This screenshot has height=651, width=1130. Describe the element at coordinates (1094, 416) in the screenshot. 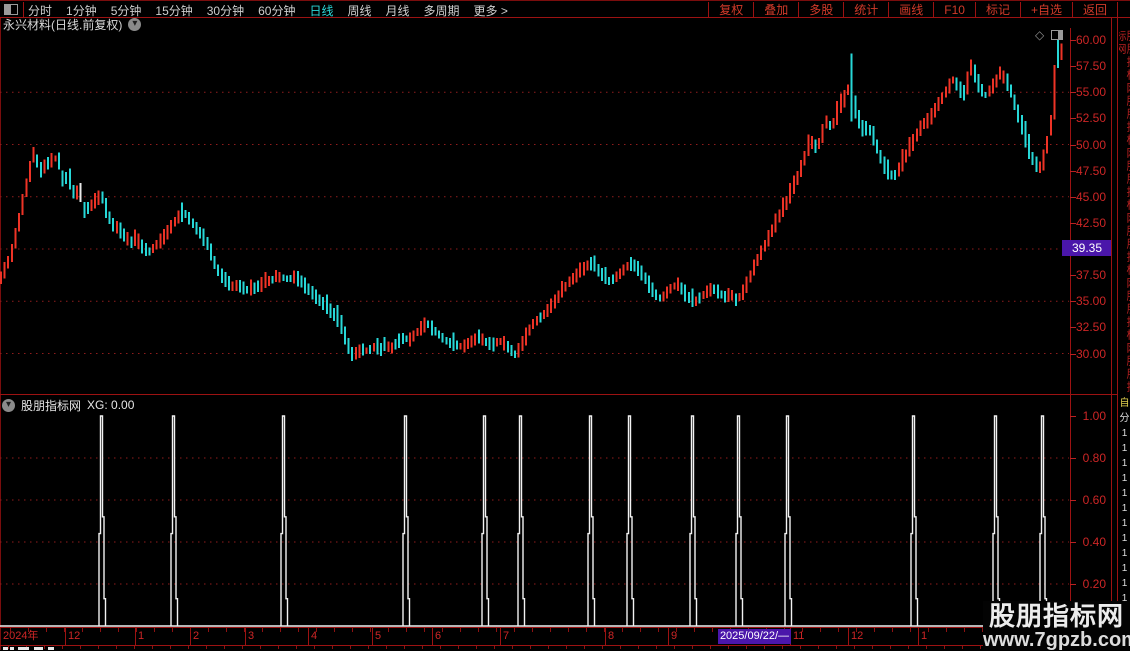

I see `indicator-axis-label: 1.00` at that location.